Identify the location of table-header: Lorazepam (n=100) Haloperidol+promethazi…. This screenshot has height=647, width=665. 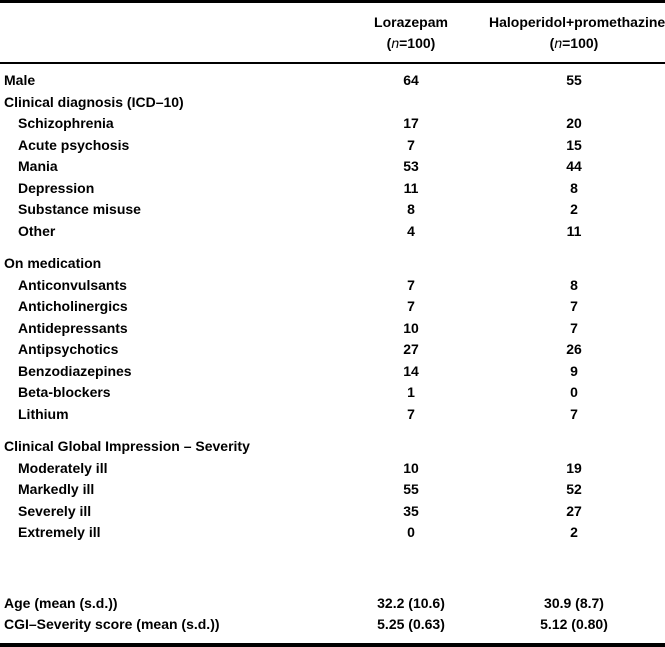
(332, 33).